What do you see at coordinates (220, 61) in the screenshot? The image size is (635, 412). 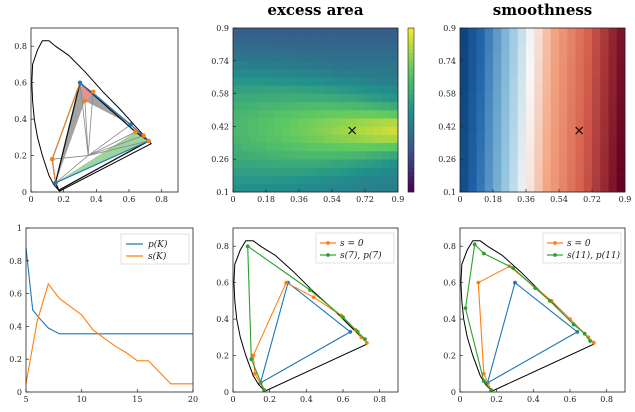 I see `y-tick-label: 0.74` at bounding box center [220, 61].